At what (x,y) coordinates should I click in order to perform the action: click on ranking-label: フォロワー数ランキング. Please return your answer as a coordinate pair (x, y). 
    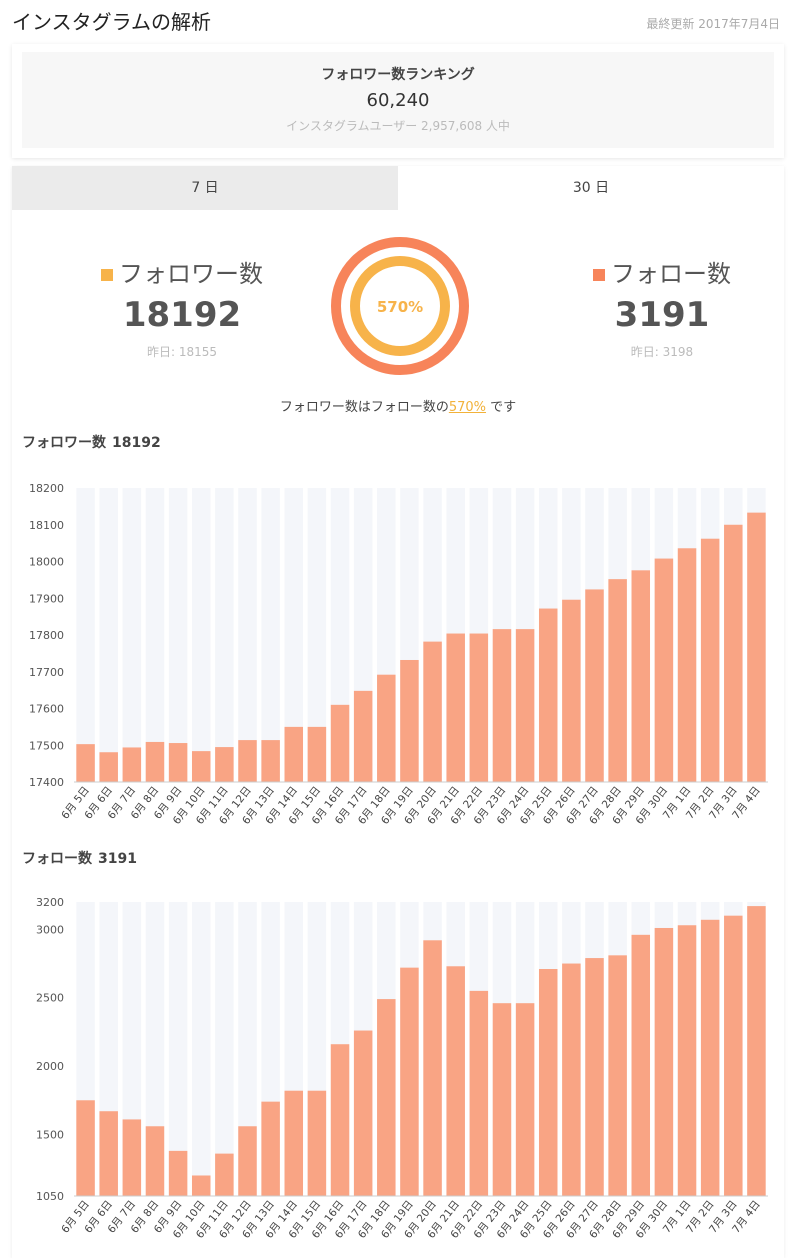
    Looking at the image, I should click on (398, 75).